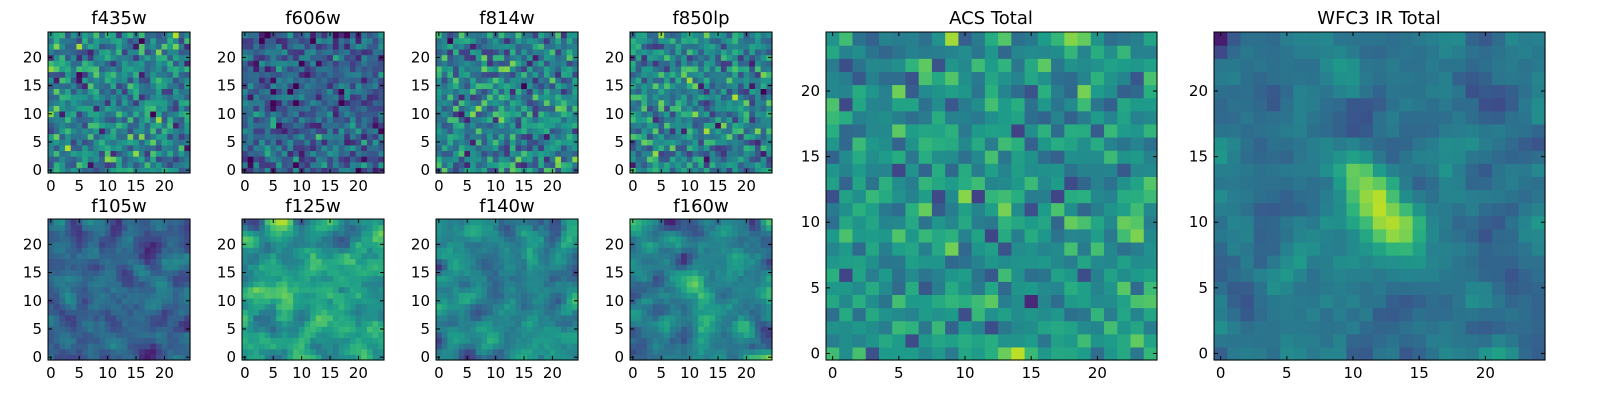 The image size is (1600, 400). Describe the element at coordinates (273, 186) in the screenshot. I see `x-tick-label: 5` at that location.